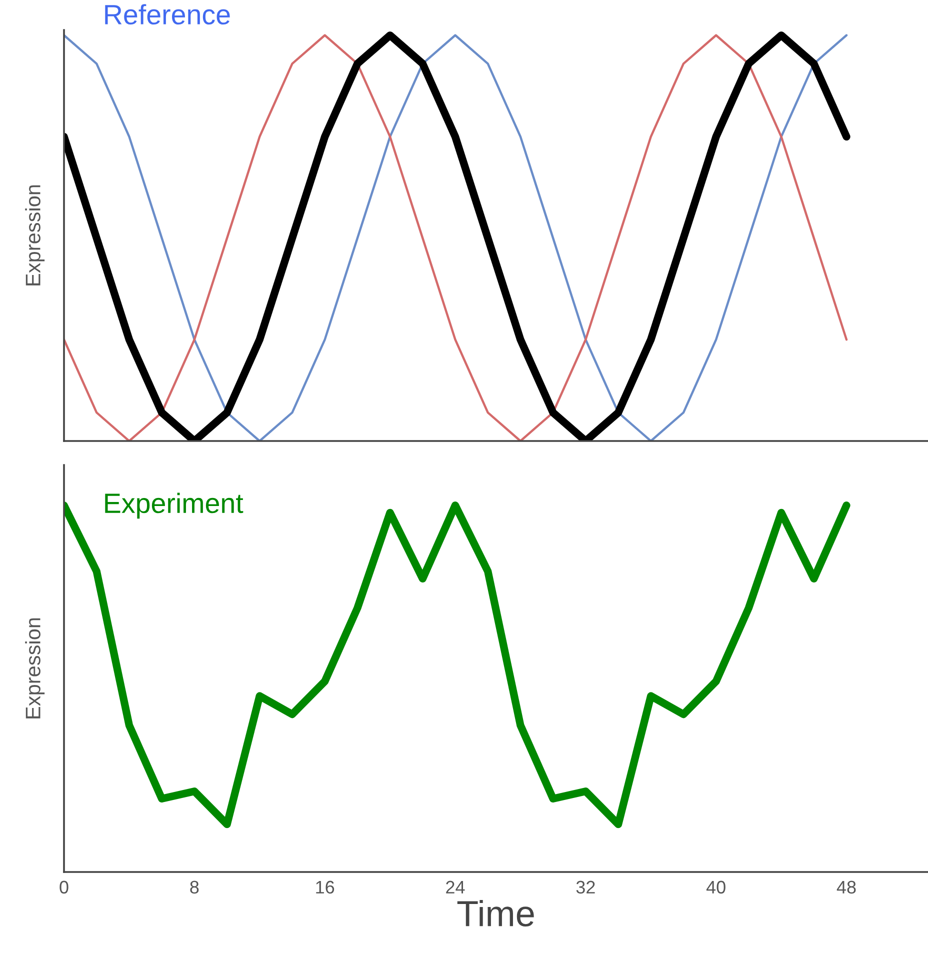 This screenshot has height=960, width=928. I want to click on x-tick-label: 8, so click(194, 887).